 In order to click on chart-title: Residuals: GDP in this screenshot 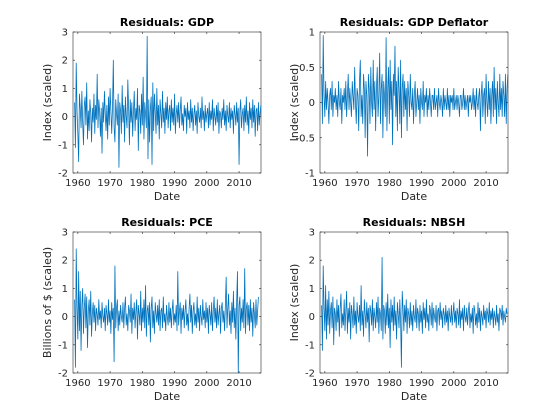, I will do `click(167, 22)`.